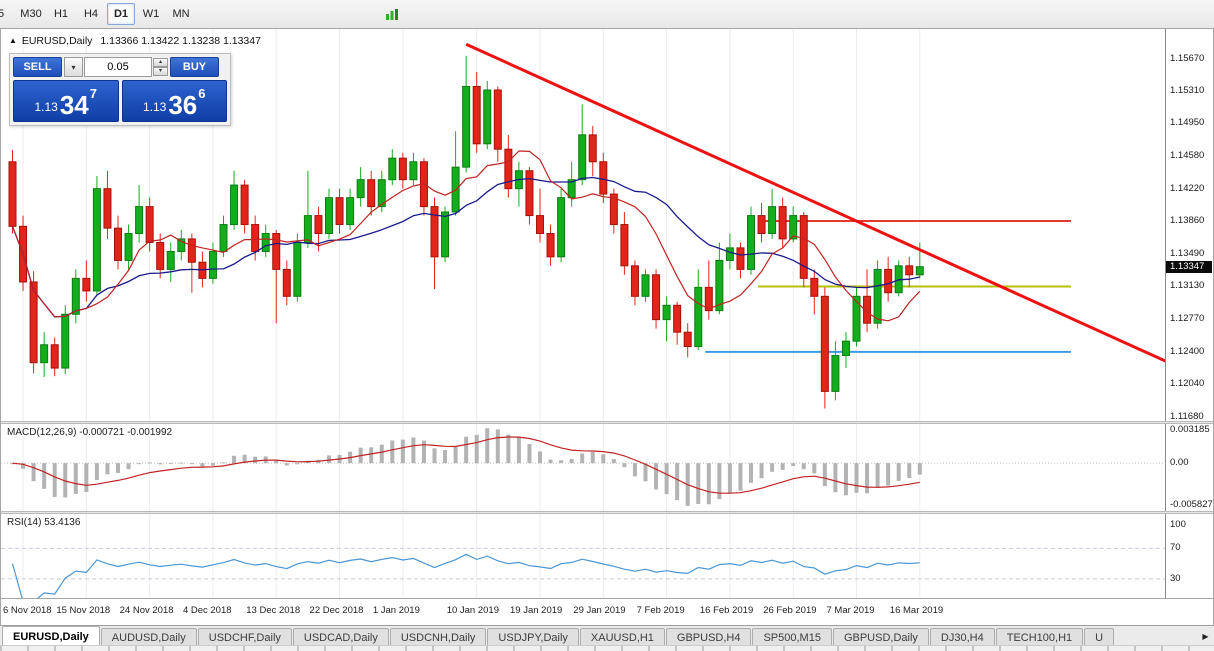 The width and height of the screenshot is (1214, 651). What do you see at coordinates (880, 637) in the screenshot?
I see `chart-tab-gbpusd-daily: GBPUSD,Daily` at bounding box center [880, 637].